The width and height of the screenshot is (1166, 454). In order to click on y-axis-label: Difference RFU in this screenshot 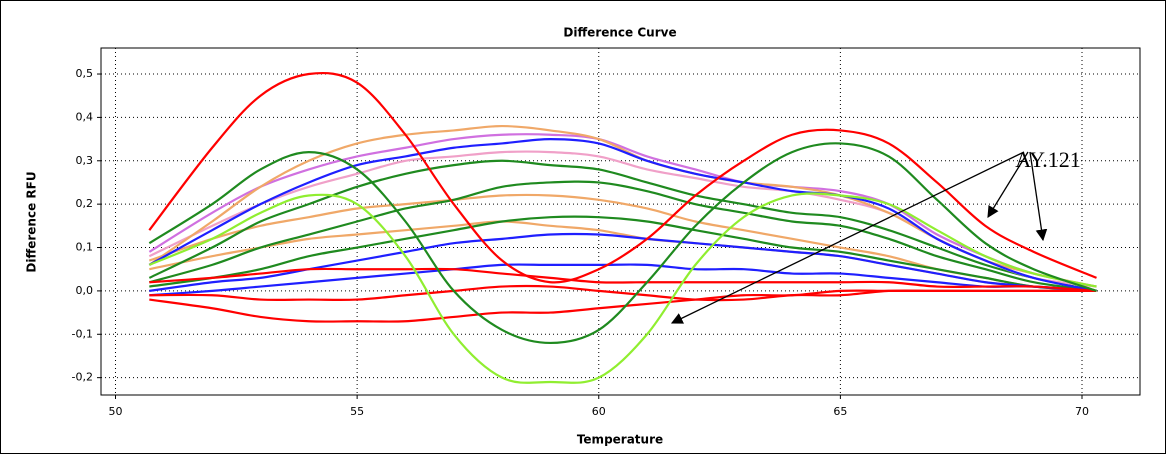, I will do `click(32, 221)`.